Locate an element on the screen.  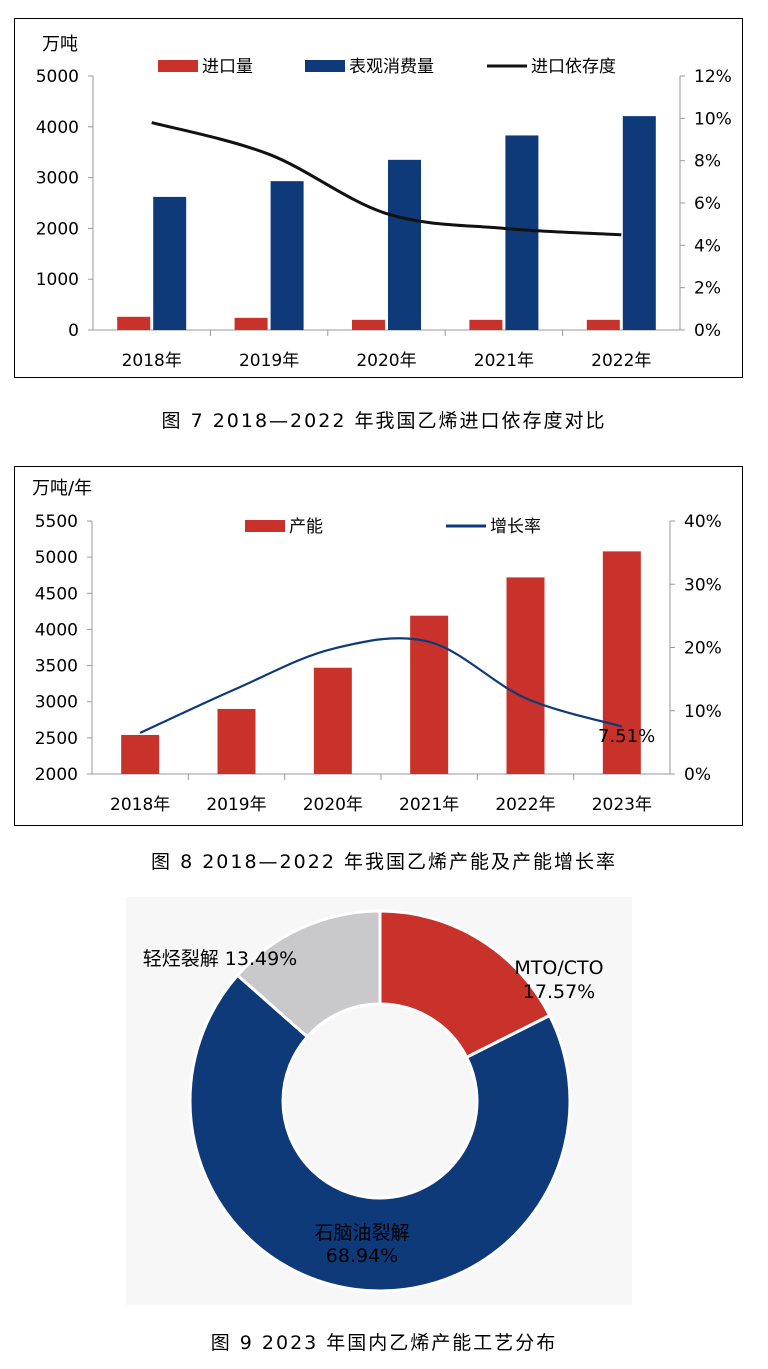
y2-tick-label: 2% is located at coordinates (707, 289).